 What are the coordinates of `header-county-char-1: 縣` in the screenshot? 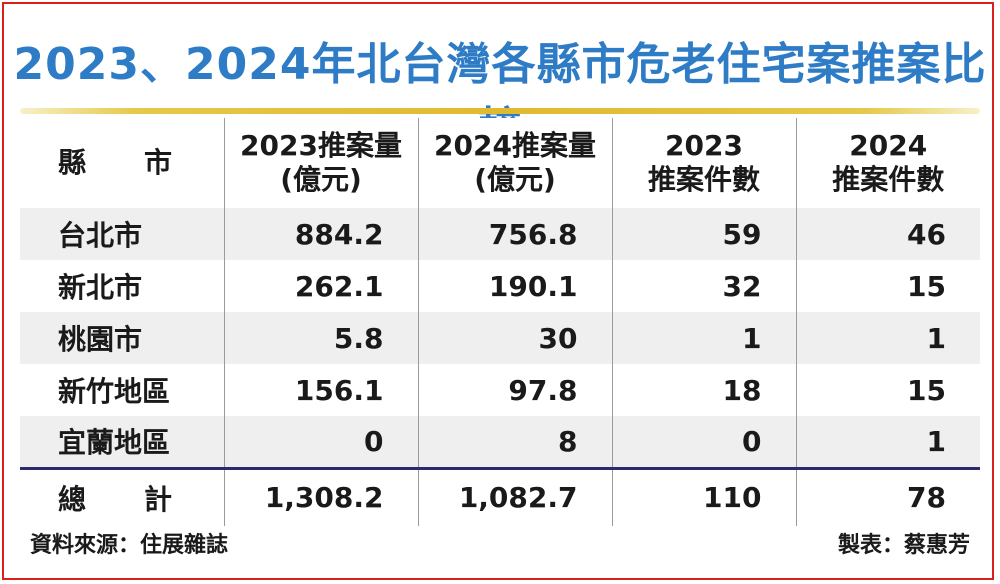 It's located at (72, 162).